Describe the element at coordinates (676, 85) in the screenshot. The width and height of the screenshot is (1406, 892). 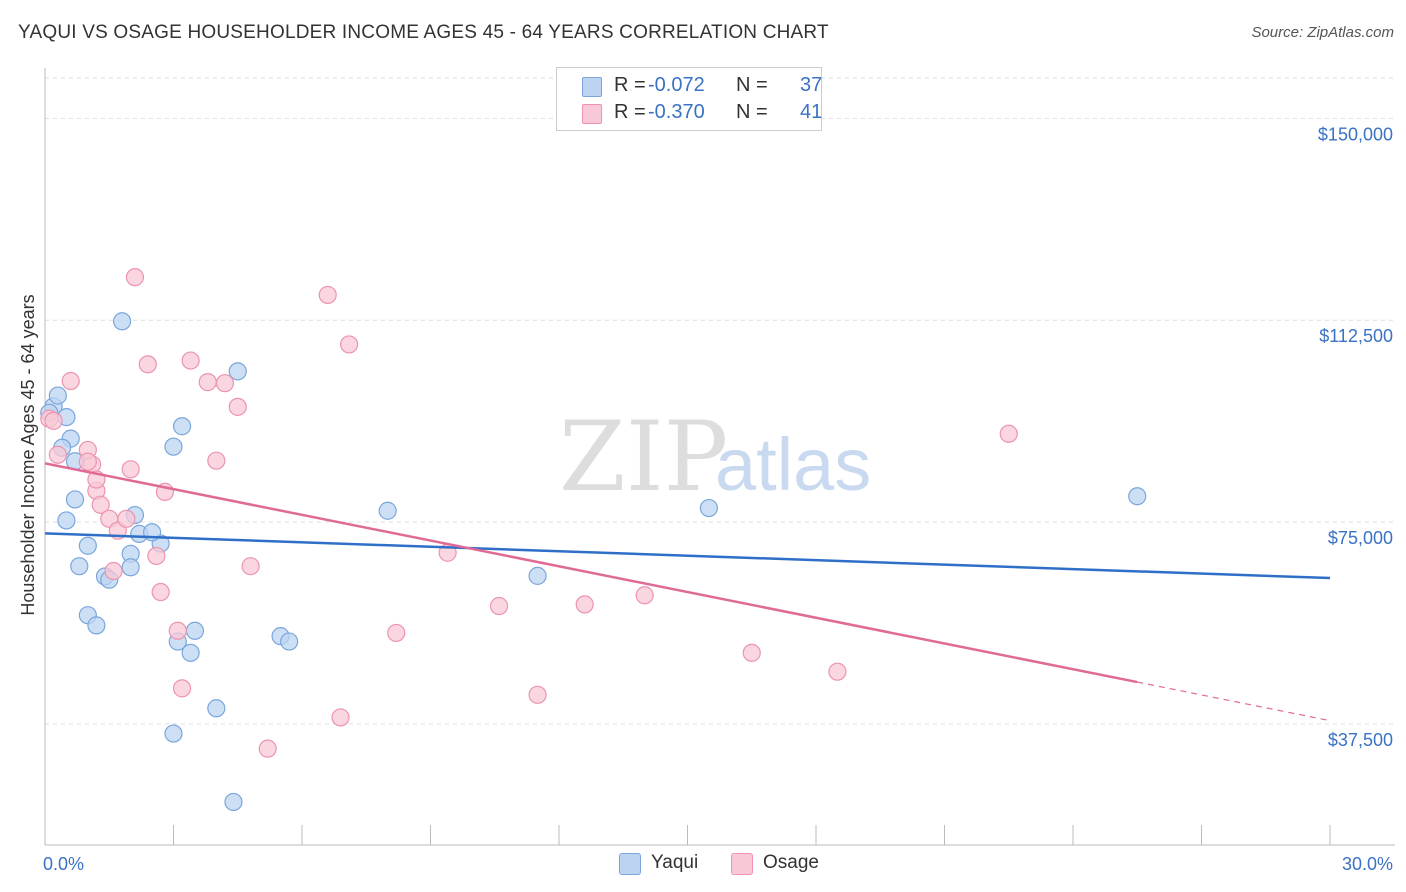
I see `legend-r-value-yaqui: -0.072` at that location.